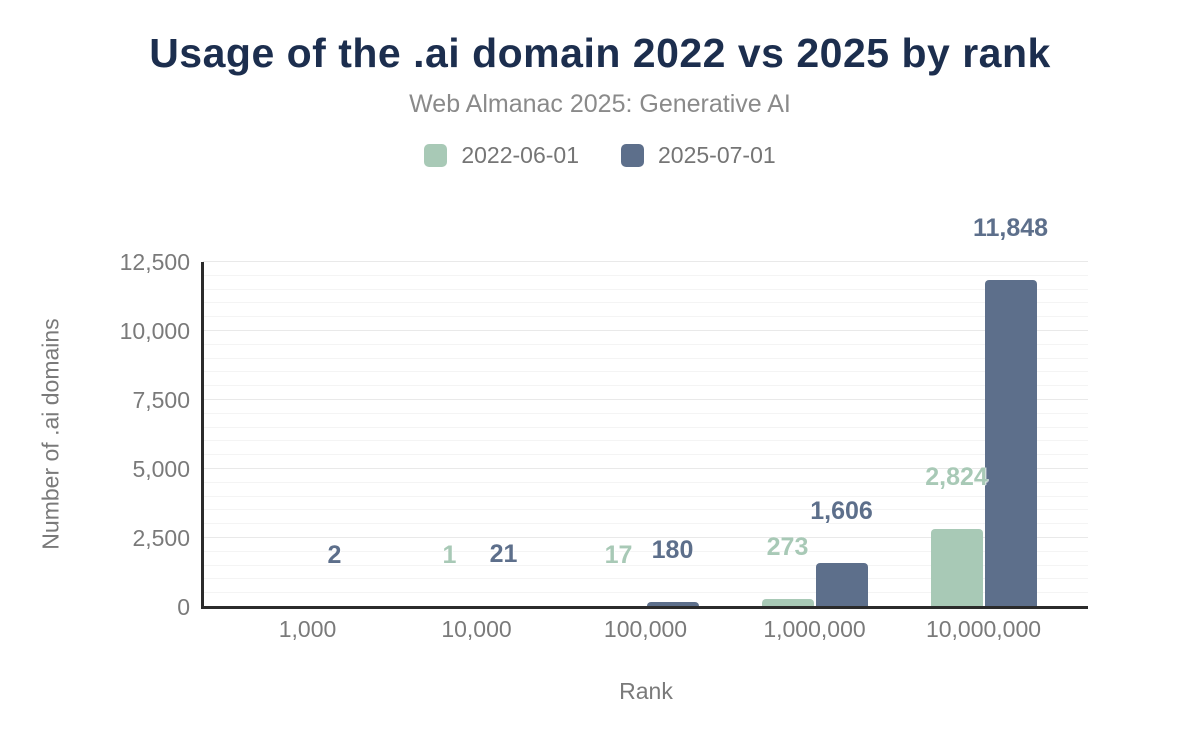  What do you see at coordinates (787, 603) in the screenshot?
I see `bar-2022-06-01-1,000,000` at bounding box center [787, 603].